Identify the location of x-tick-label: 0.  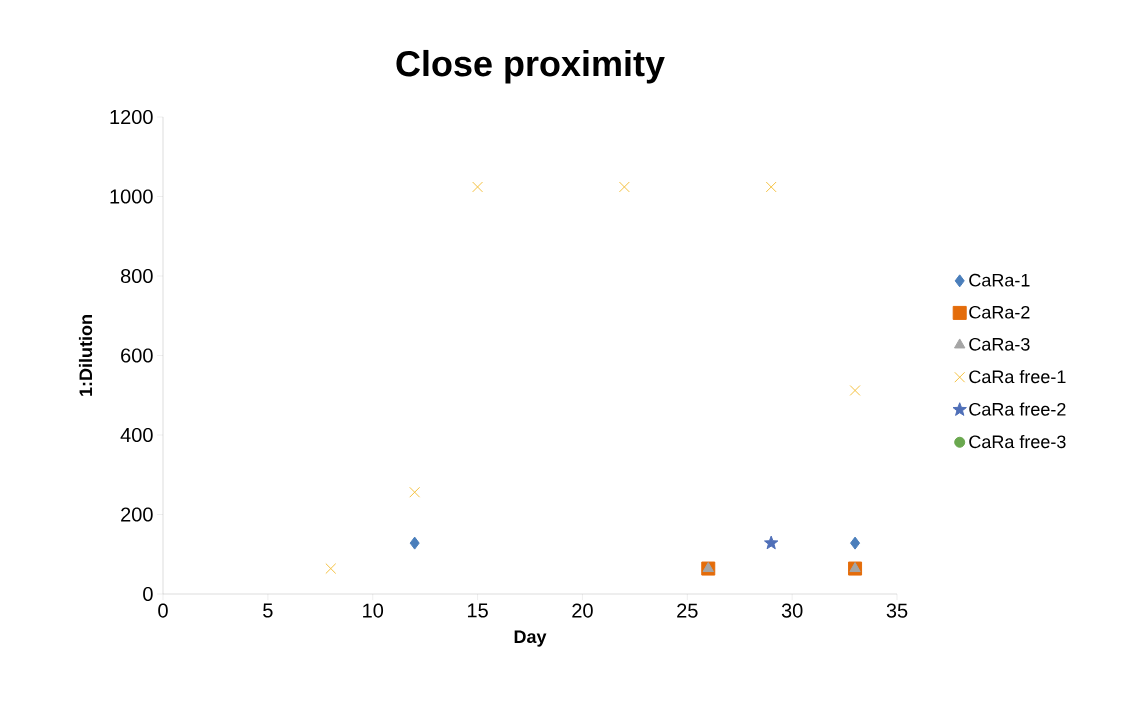
(163, 610).